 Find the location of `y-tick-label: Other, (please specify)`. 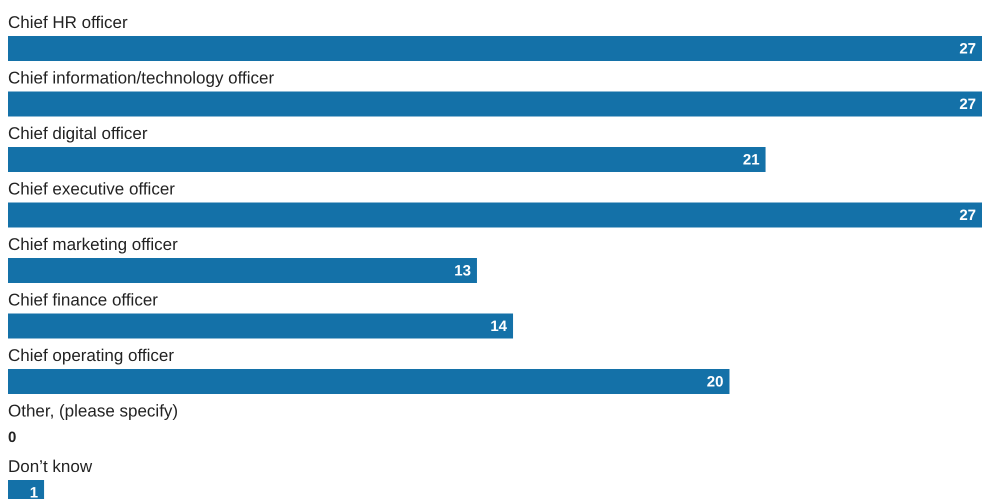

y-tick-label: Other, (please specify) is located at coordinates (93, 411).